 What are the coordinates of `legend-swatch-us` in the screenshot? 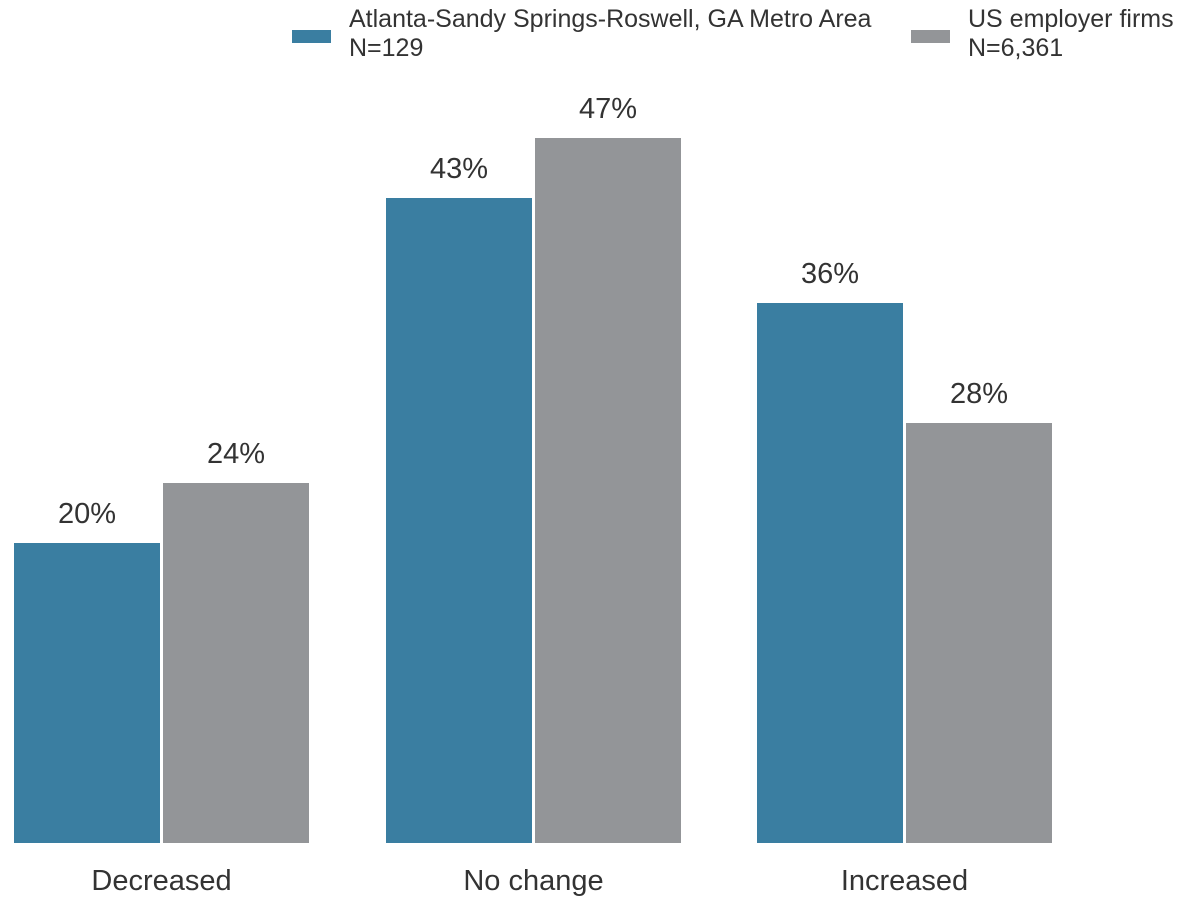 It's located at (930, 36).